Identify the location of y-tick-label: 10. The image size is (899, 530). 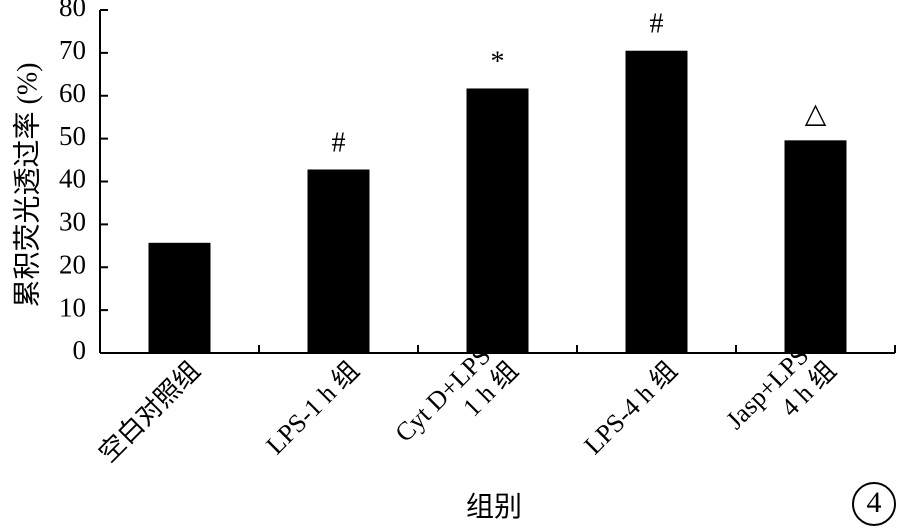
(72, 307).